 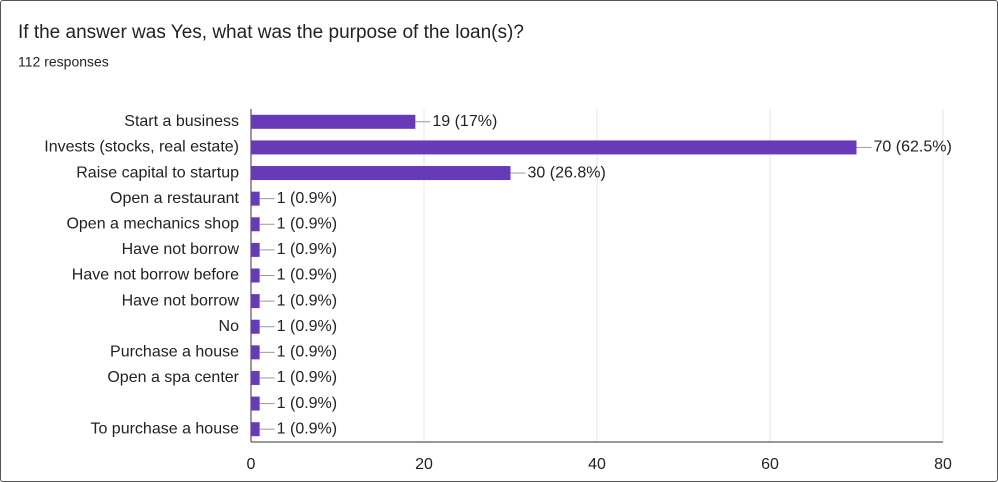 I want to click on value-label: 30 (26.8%), so click(x=567, y=172).